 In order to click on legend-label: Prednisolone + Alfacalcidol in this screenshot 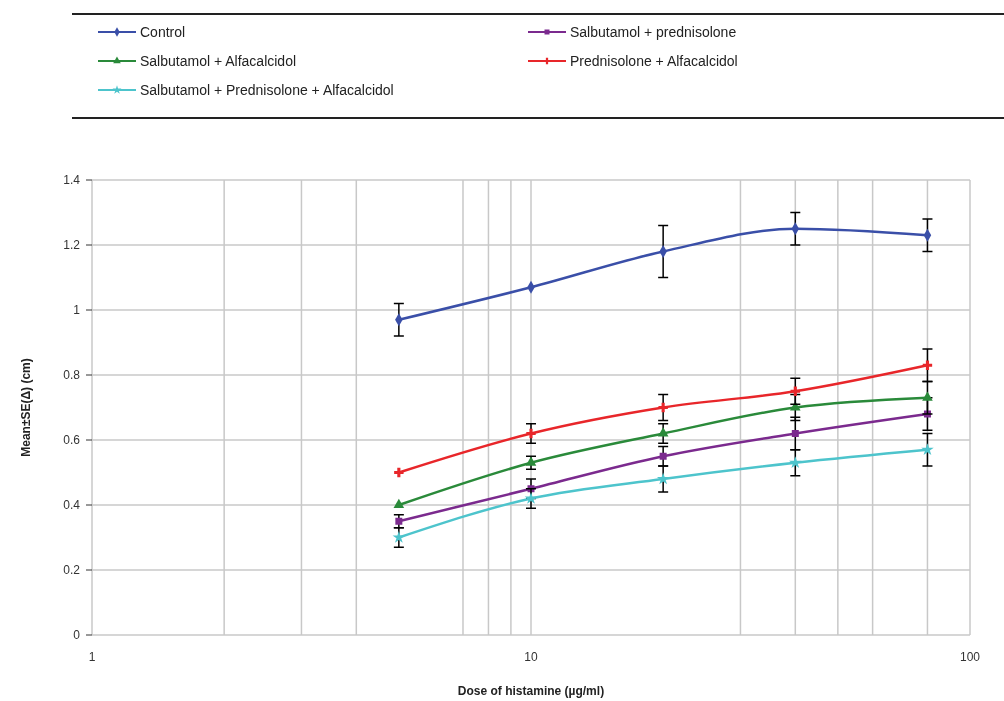, I will do `click(654, 61)`.